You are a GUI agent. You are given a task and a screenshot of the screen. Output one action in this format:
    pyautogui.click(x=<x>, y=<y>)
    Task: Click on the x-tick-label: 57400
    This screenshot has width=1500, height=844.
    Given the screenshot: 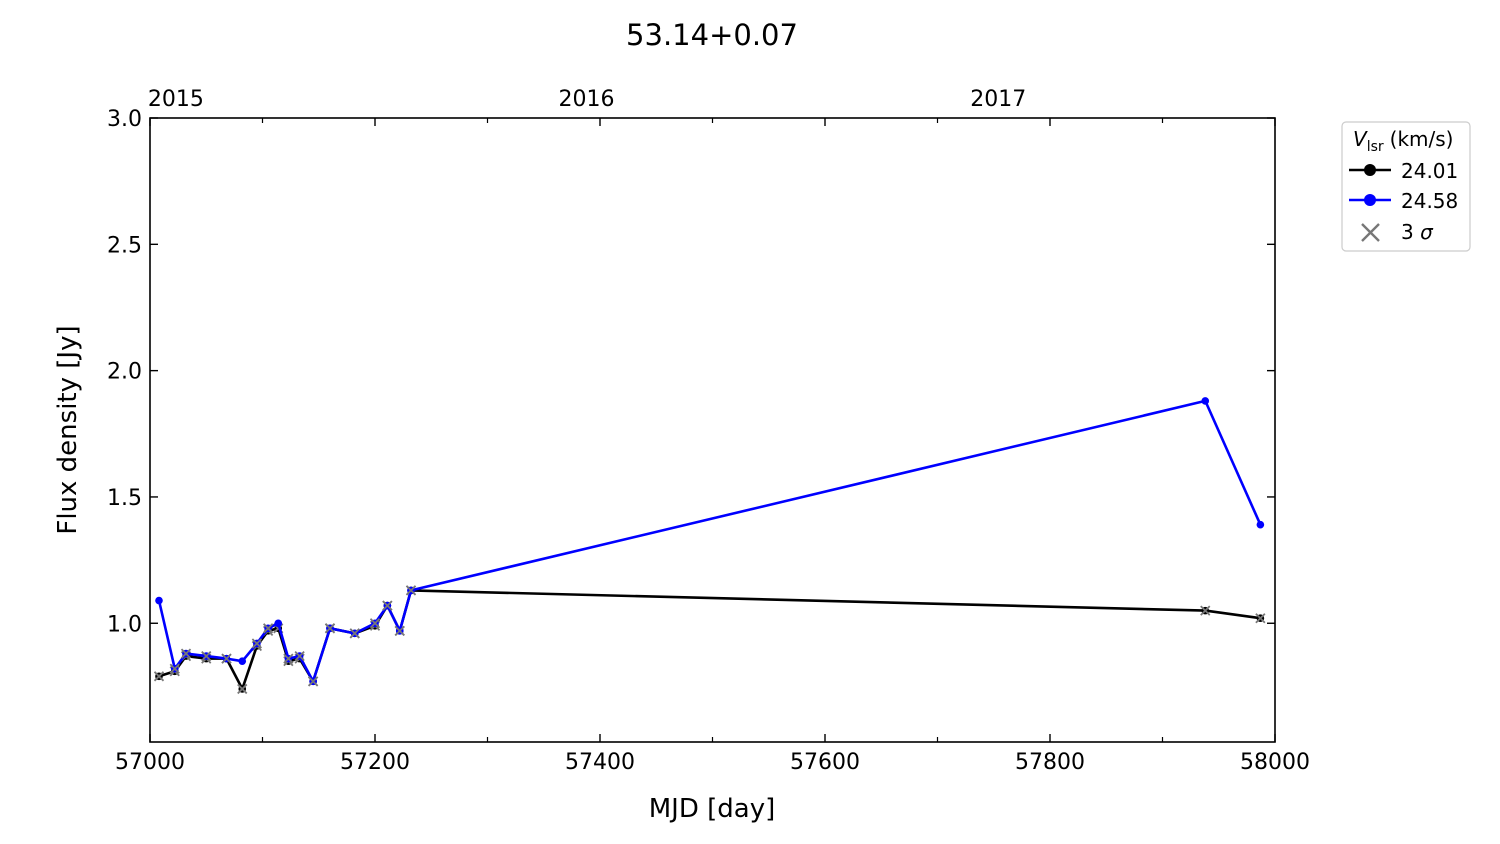 What is the action you would take?
    pyautogui.click(x=600, y=762)
    